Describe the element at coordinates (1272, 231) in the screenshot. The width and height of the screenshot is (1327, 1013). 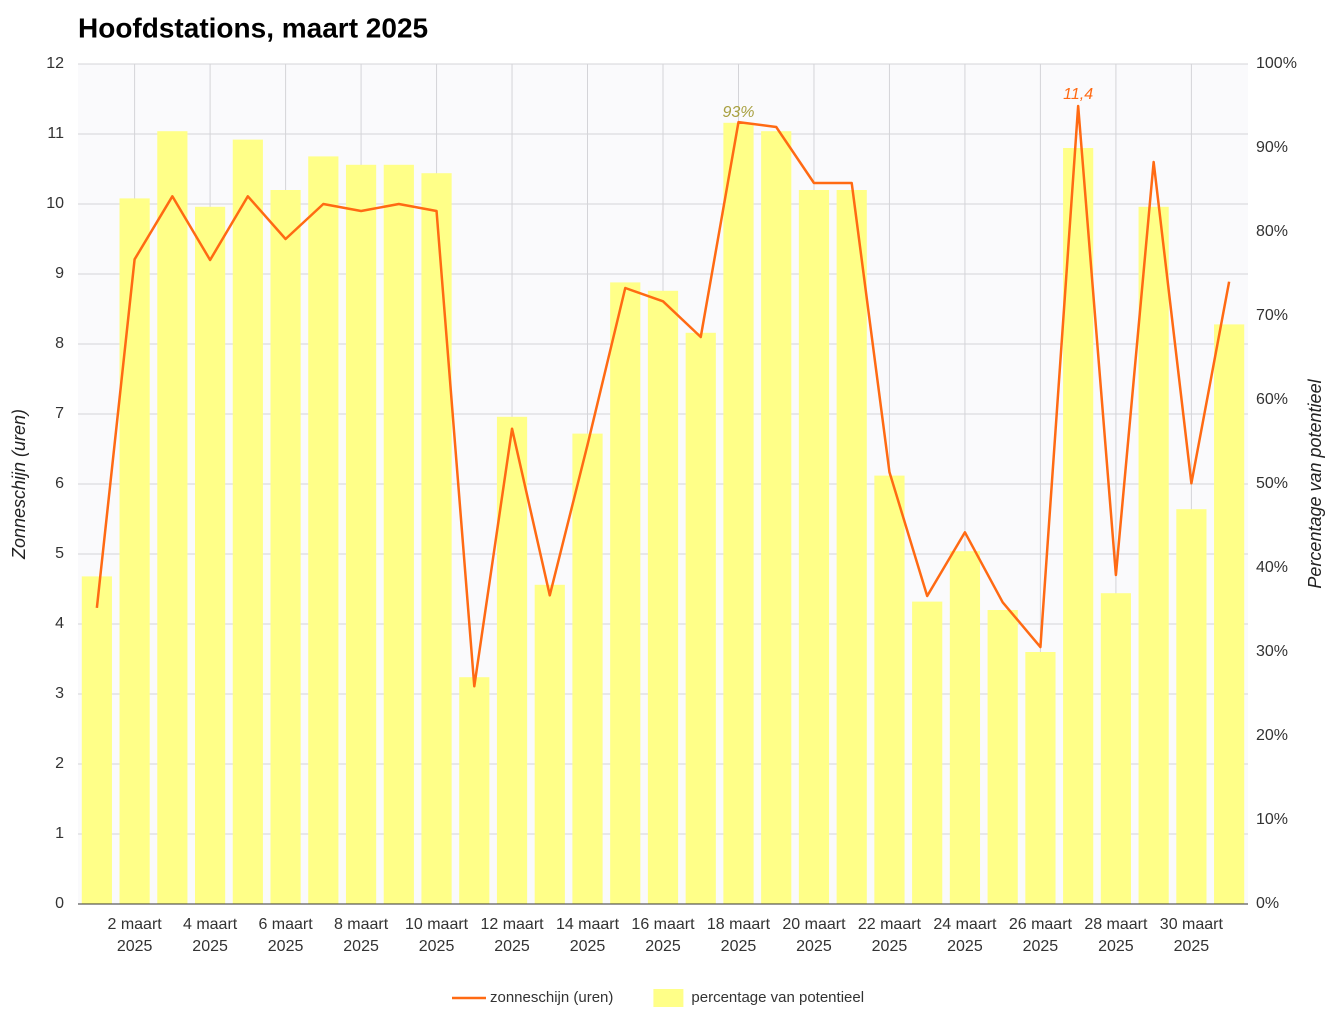
I see `y2-tick-label: 80%` at that location.